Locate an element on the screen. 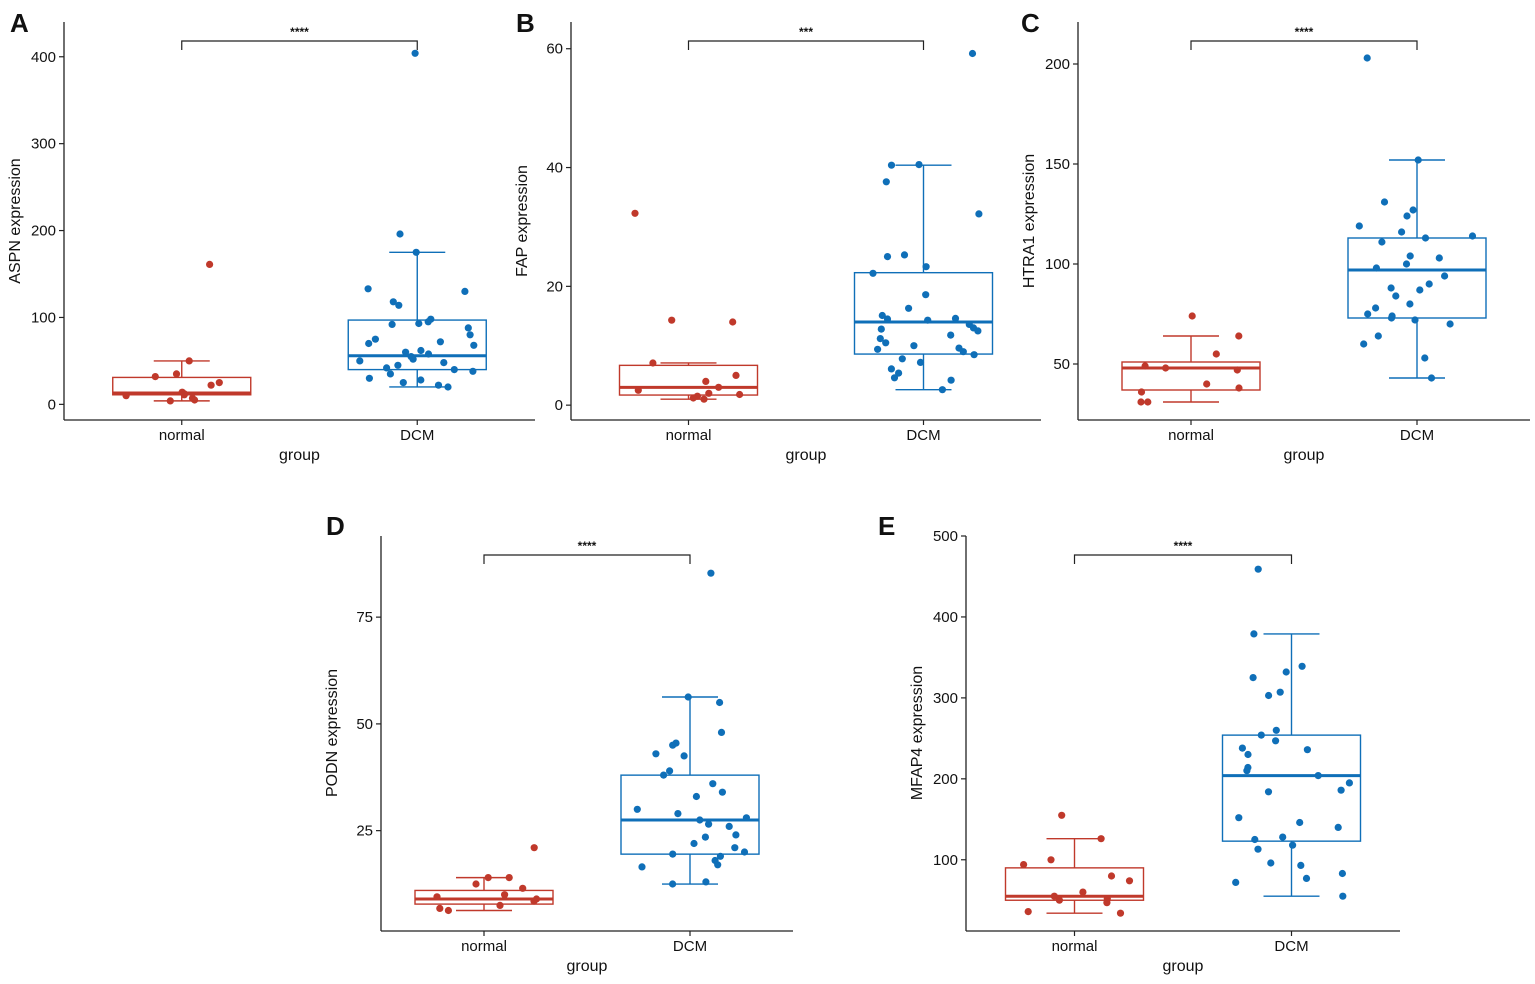 This screenshot has width=1535, height=984. panel-letter: A is located at coordinates (19, 23).